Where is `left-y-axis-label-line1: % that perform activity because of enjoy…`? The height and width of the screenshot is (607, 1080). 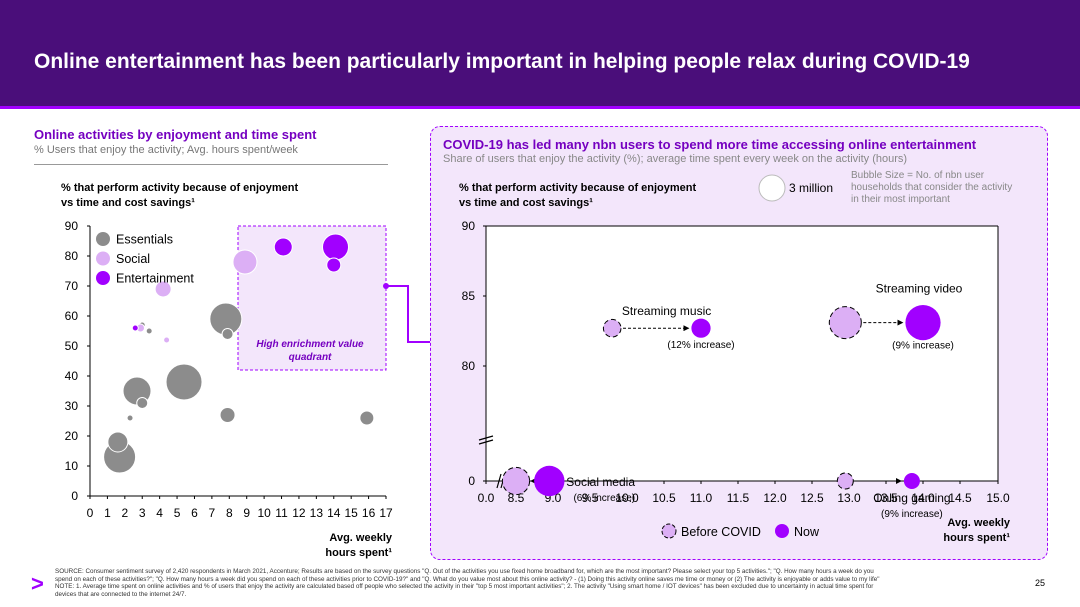
left-y-axis-label-line1: % that perform activity because of enjoy… is located at coordinates (180, 188).